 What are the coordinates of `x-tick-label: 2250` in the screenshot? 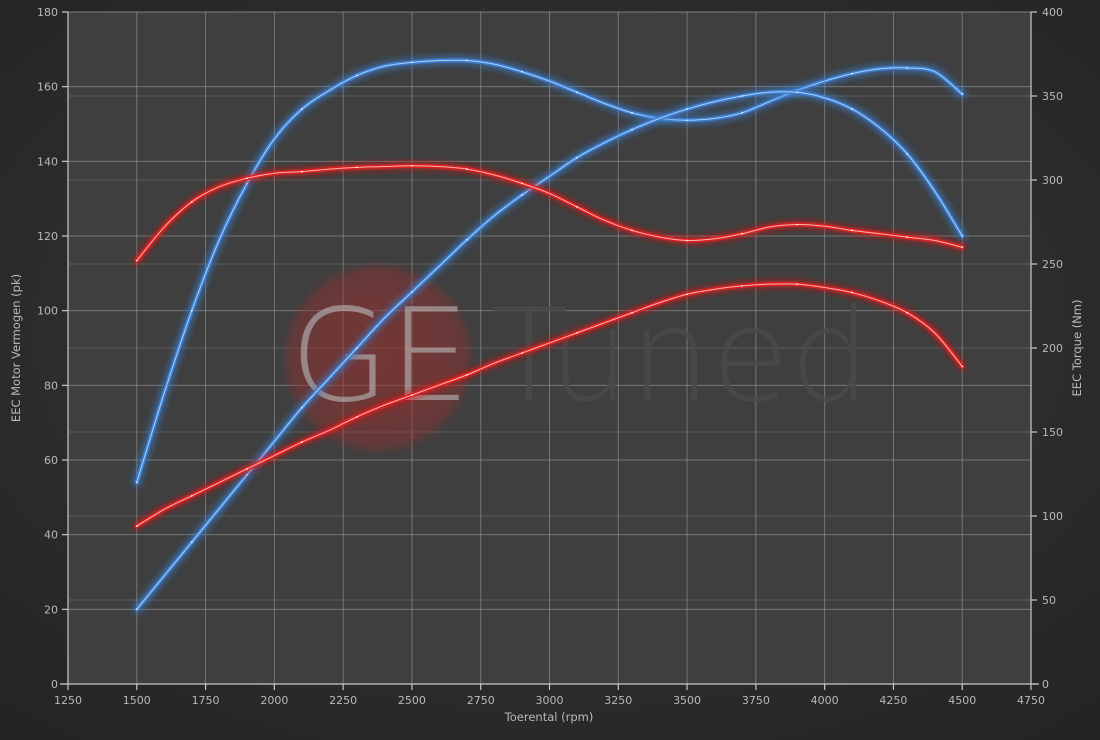 It's located at (343, 700).